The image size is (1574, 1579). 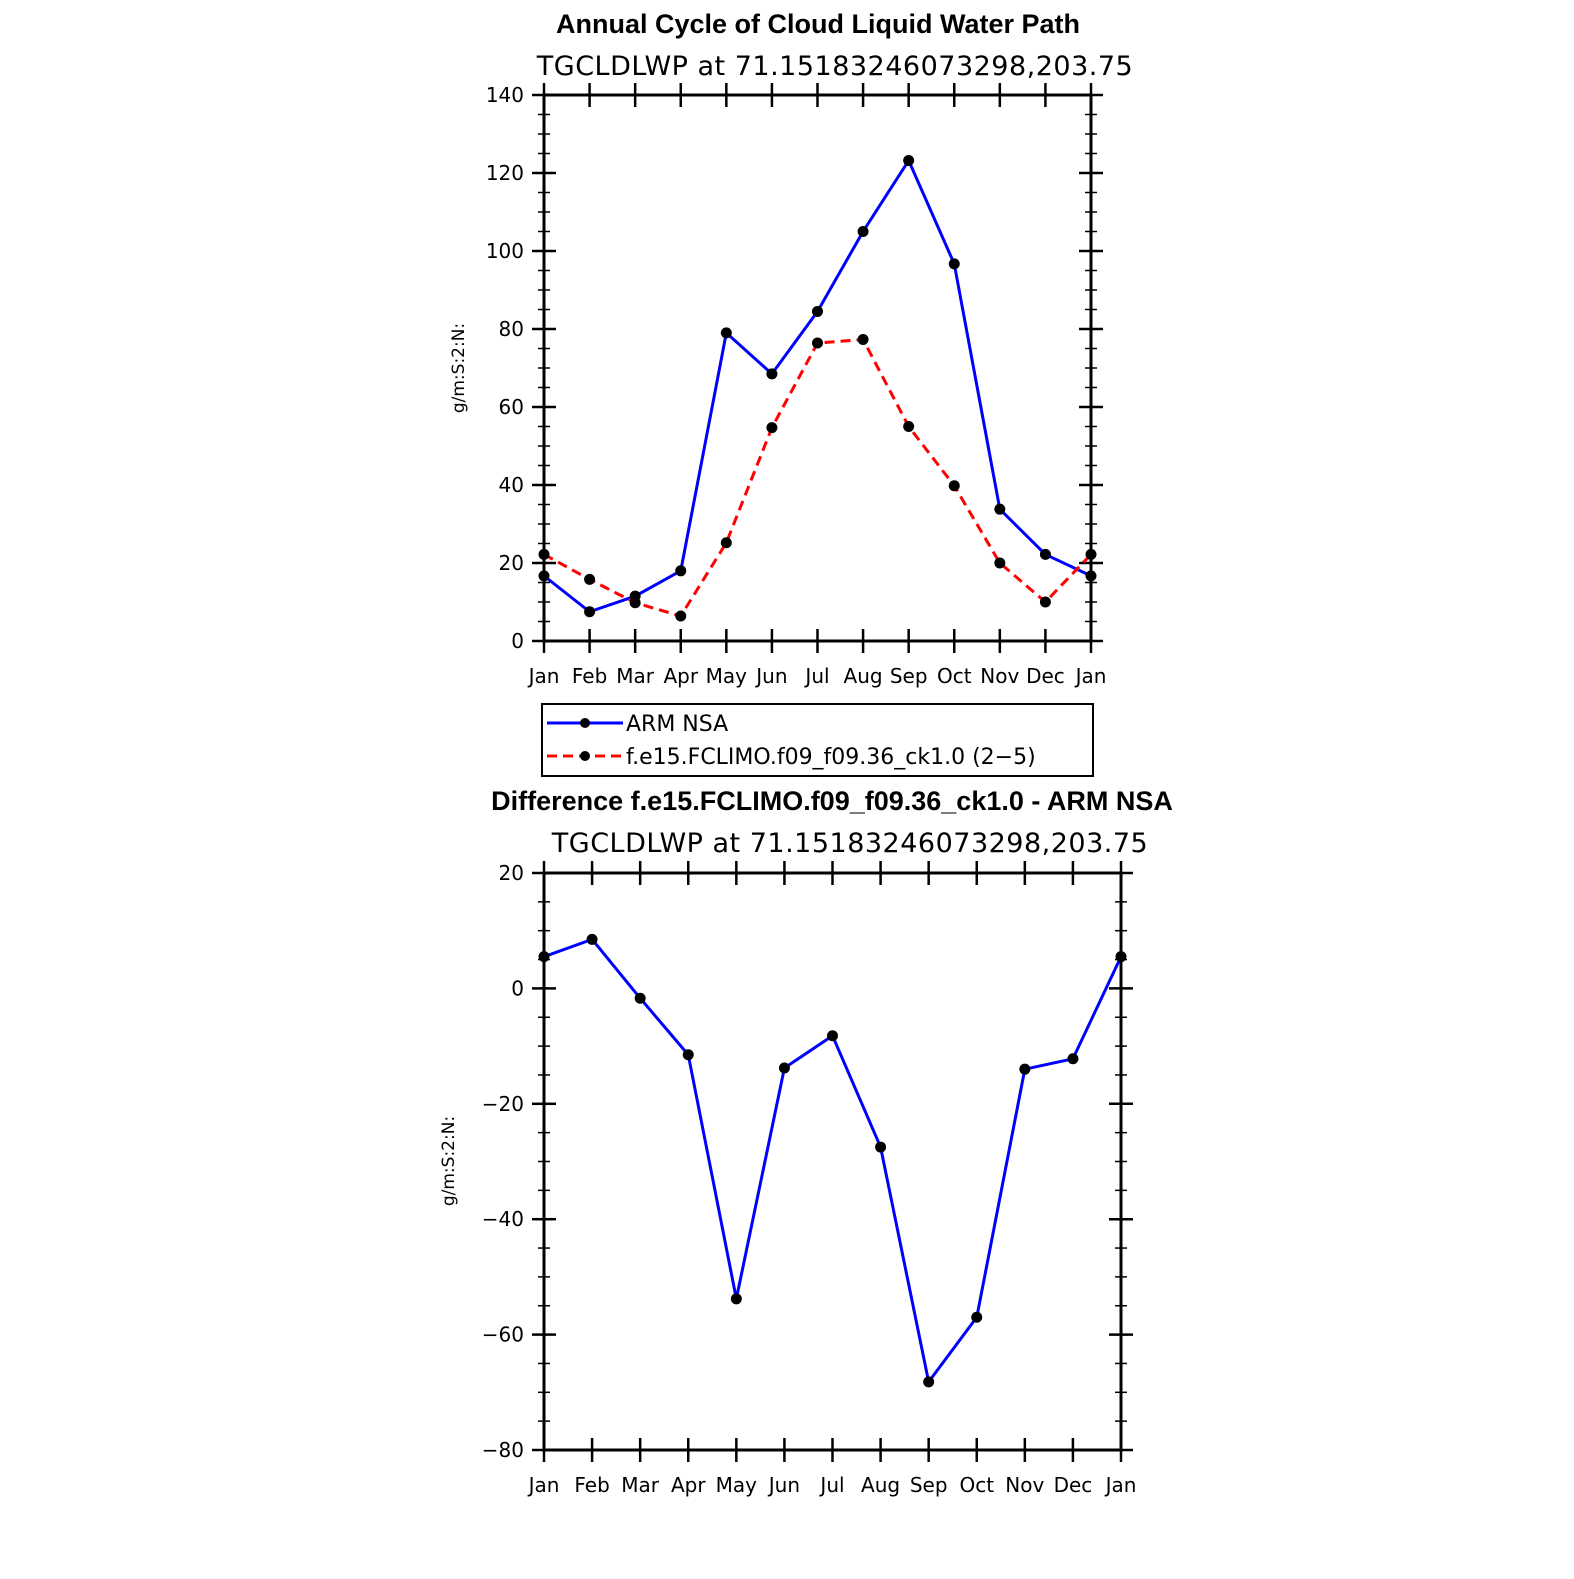 What do you see at coordinates (511, 407) in the screenshot?
I see `y-tick-label: 60` at bounding box center [511, 407].